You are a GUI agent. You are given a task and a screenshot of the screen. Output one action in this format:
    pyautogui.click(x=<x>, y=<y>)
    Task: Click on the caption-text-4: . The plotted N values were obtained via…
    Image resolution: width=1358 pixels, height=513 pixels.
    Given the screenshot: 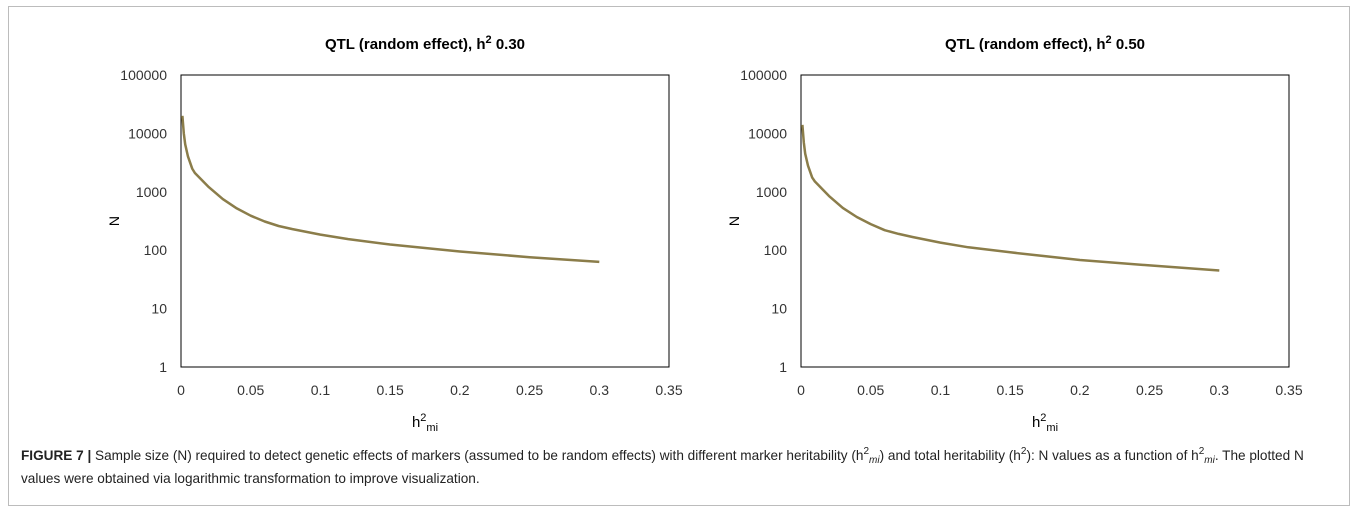 What is the action you would take?
    pyautogui.click(x=662, y=467)
    